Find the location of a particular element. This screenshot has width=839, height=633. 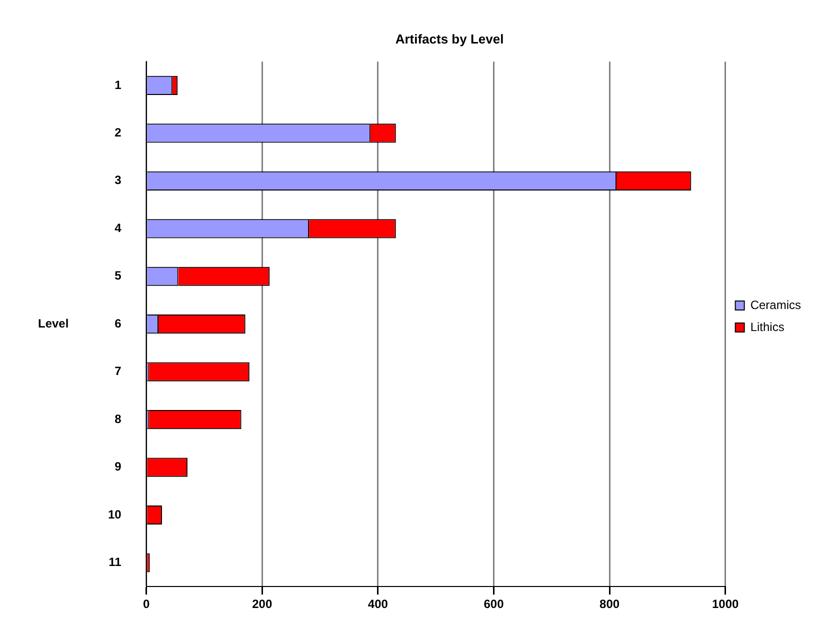

y-tick-label: 7 is located at coordinates (118, 371).